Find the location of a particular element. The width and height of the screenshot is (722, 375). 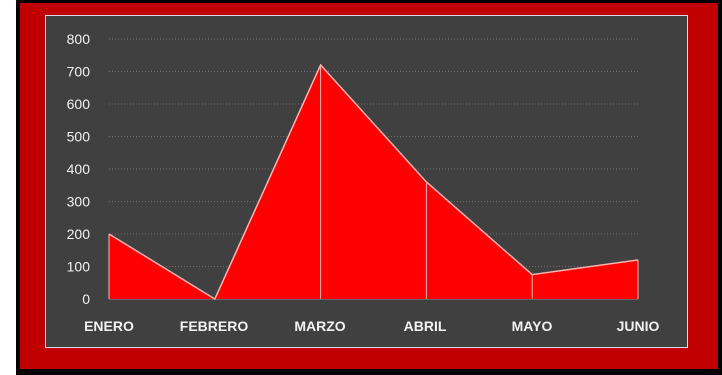

y-tick-label: 100 is located at coordinates (79, 267).